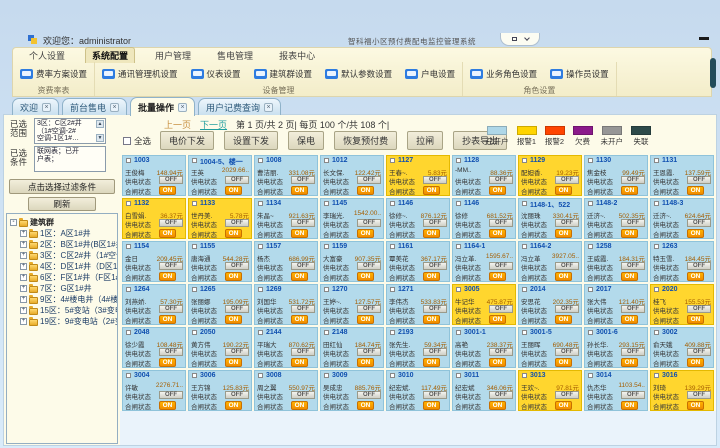  I want to click on prev-page-link: 上一页, so click(178, 125).